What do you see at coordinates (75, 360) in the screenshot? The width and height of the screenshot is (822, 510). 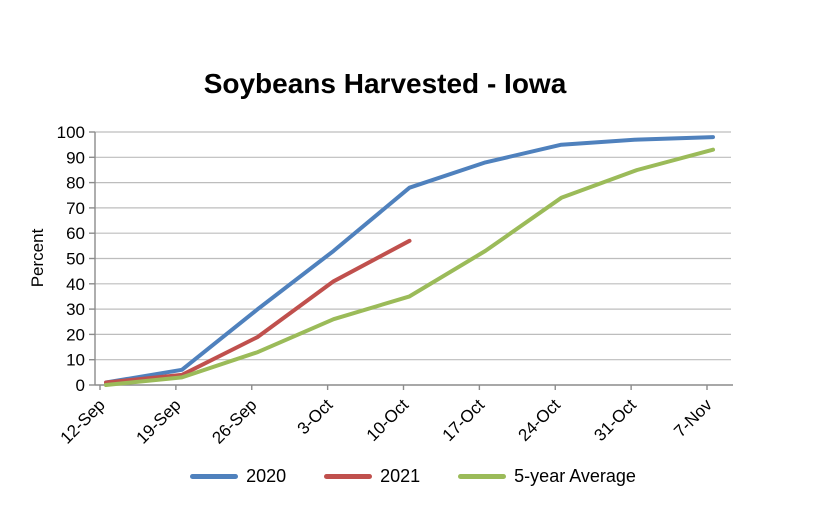 I see `y-tick-label: 10` at bounding box center [75, 360].